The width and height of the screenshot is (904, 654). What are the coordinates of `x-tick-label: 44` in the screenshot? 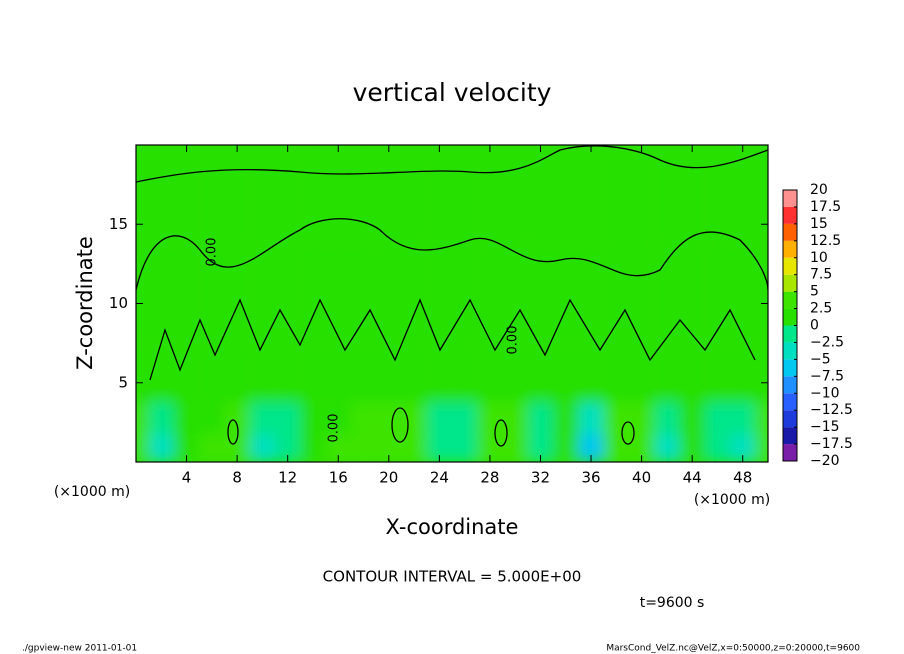 It's located at (692, 478).